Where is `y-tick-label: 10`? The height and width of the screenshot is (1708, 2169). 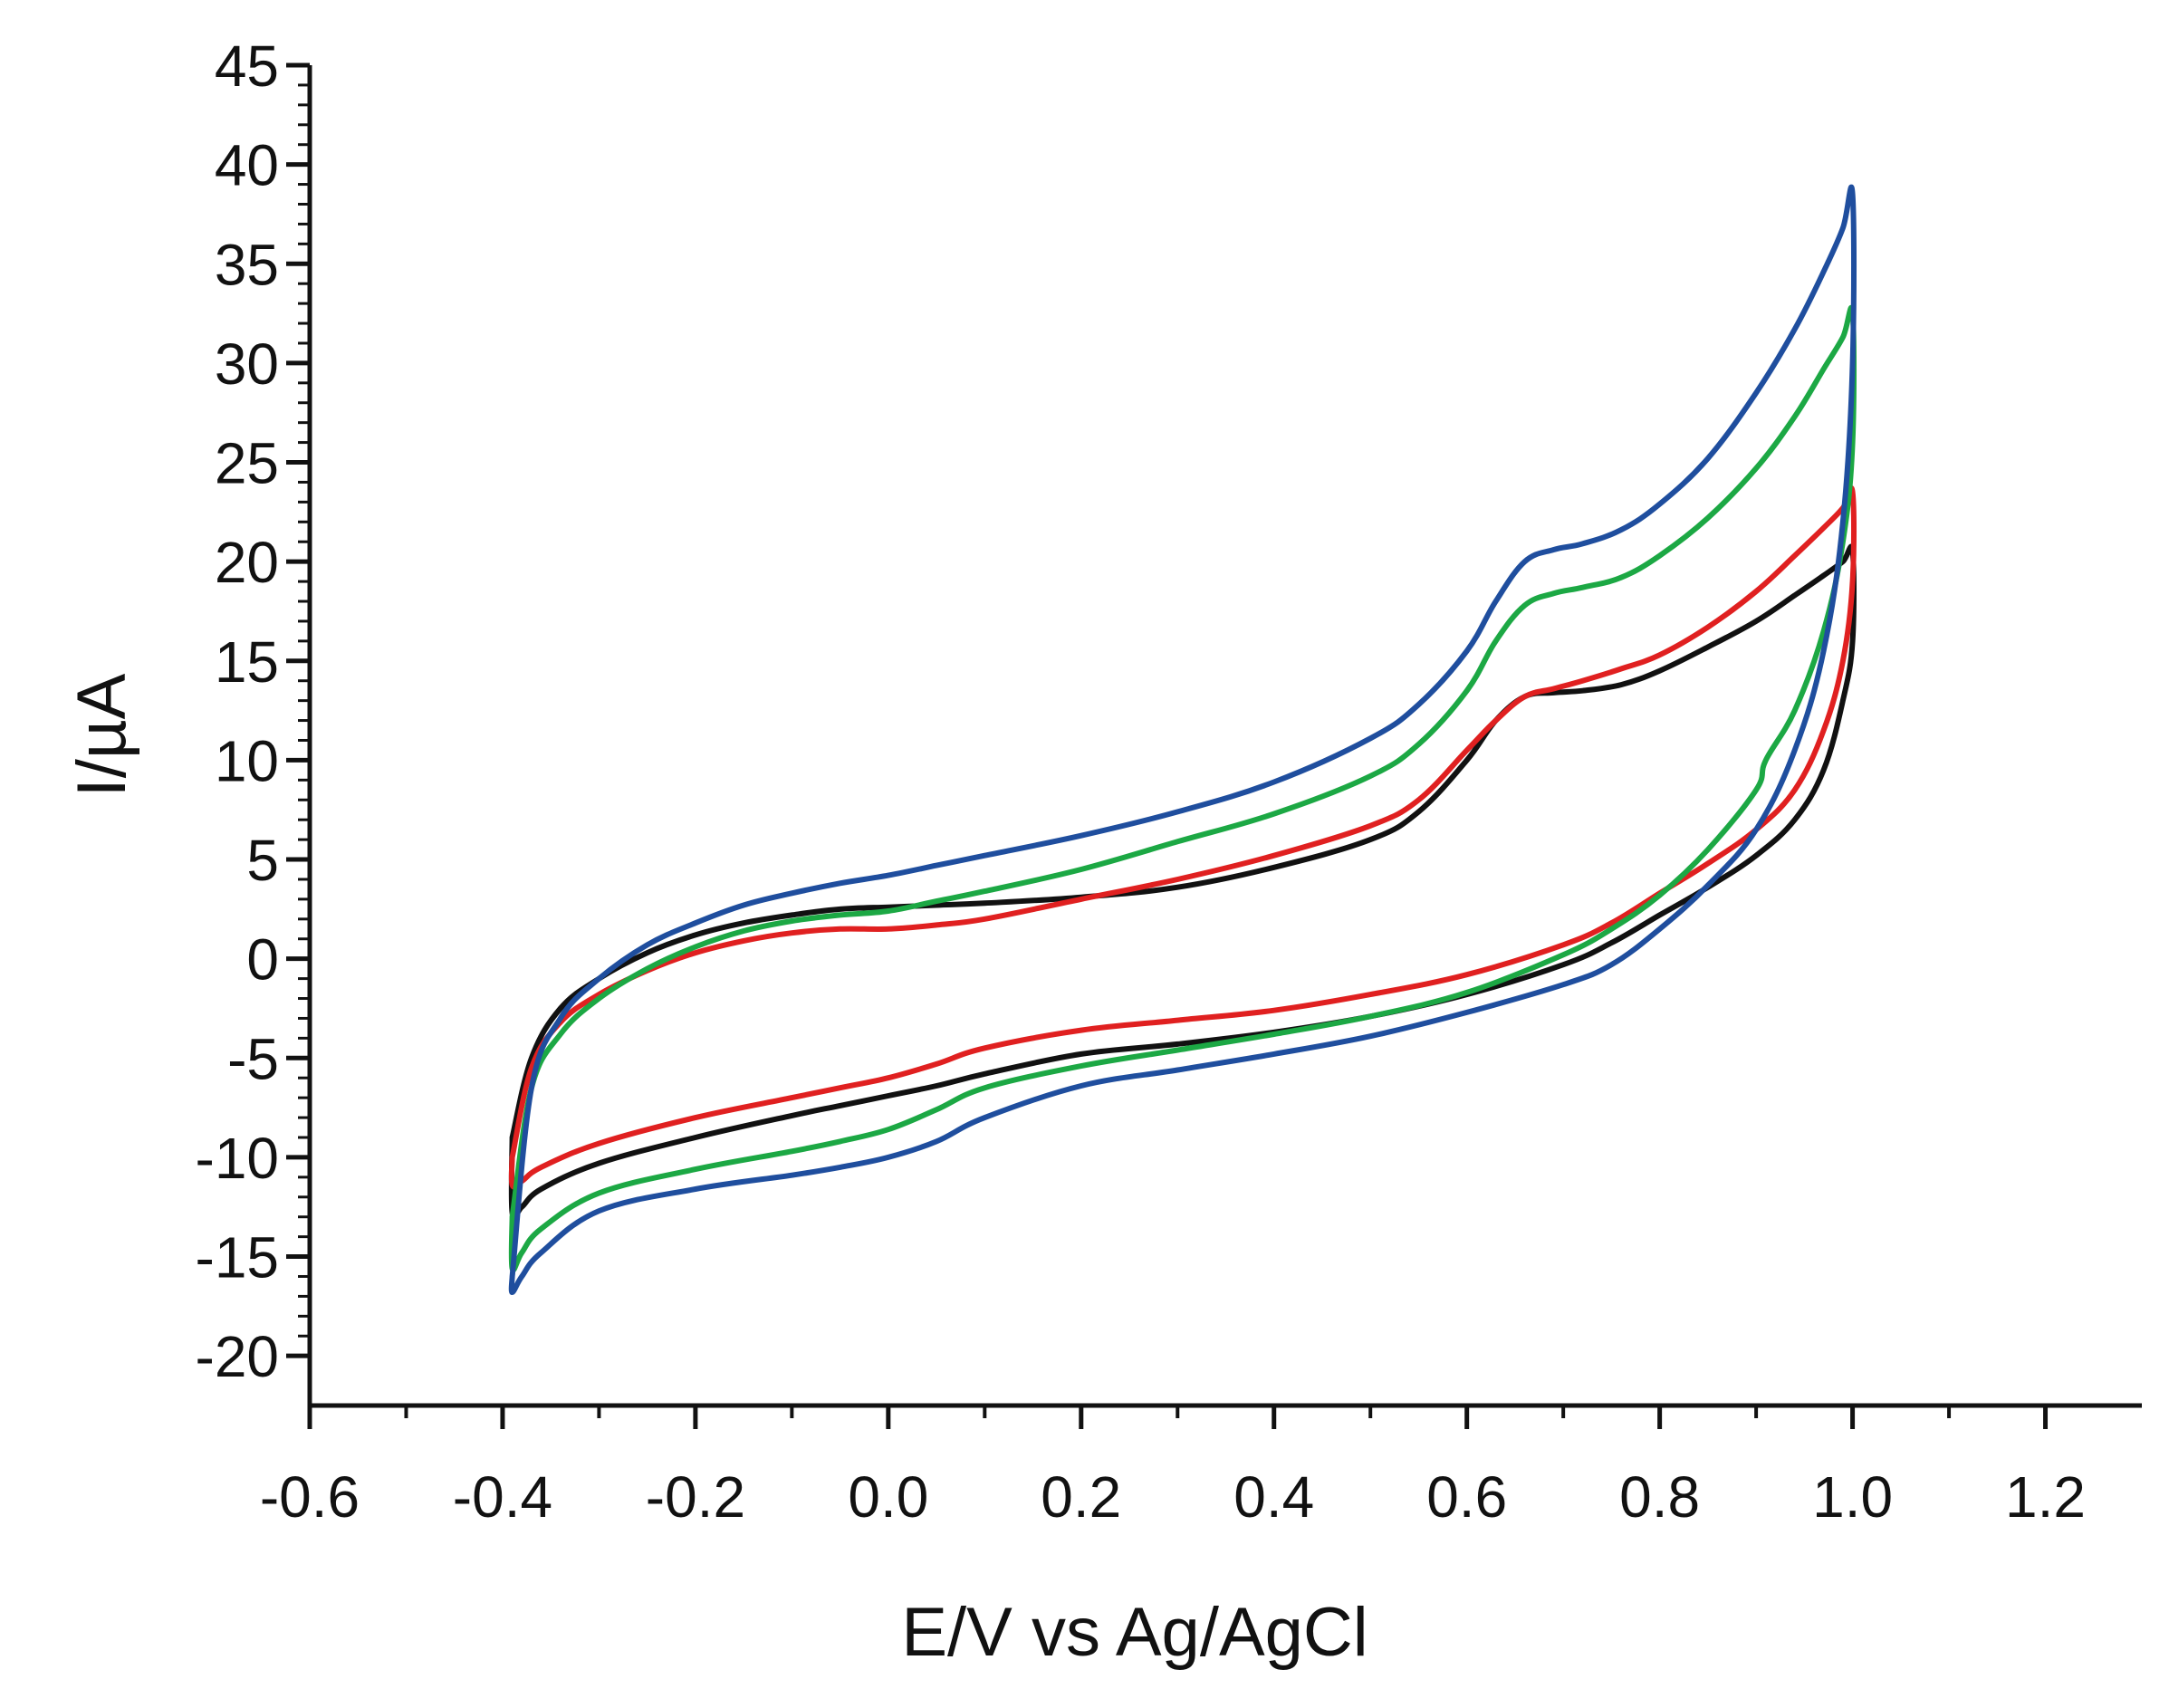 y-tick-label: 10 is located at coordinates (247, 760).